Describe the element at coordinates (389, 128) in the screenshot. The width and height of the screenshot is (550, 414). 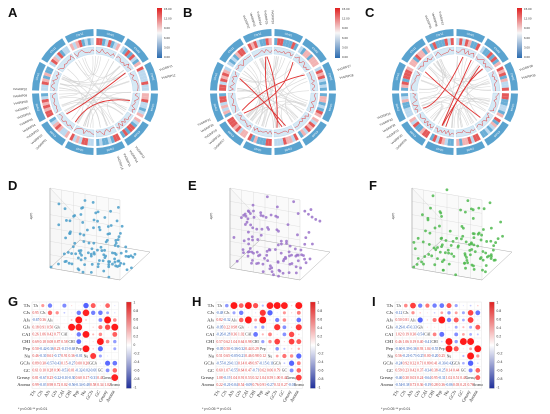
I see `gene-label: VvGRIP32` at that location.